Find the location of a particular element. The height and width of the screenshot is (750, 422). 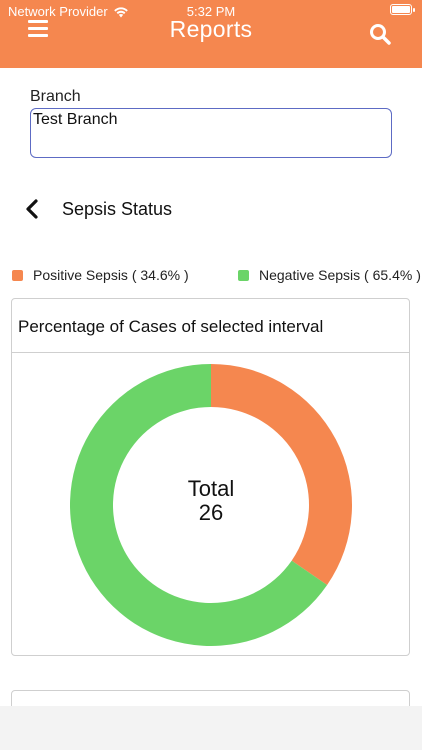

menu-button is located at coordinates (40, 30).